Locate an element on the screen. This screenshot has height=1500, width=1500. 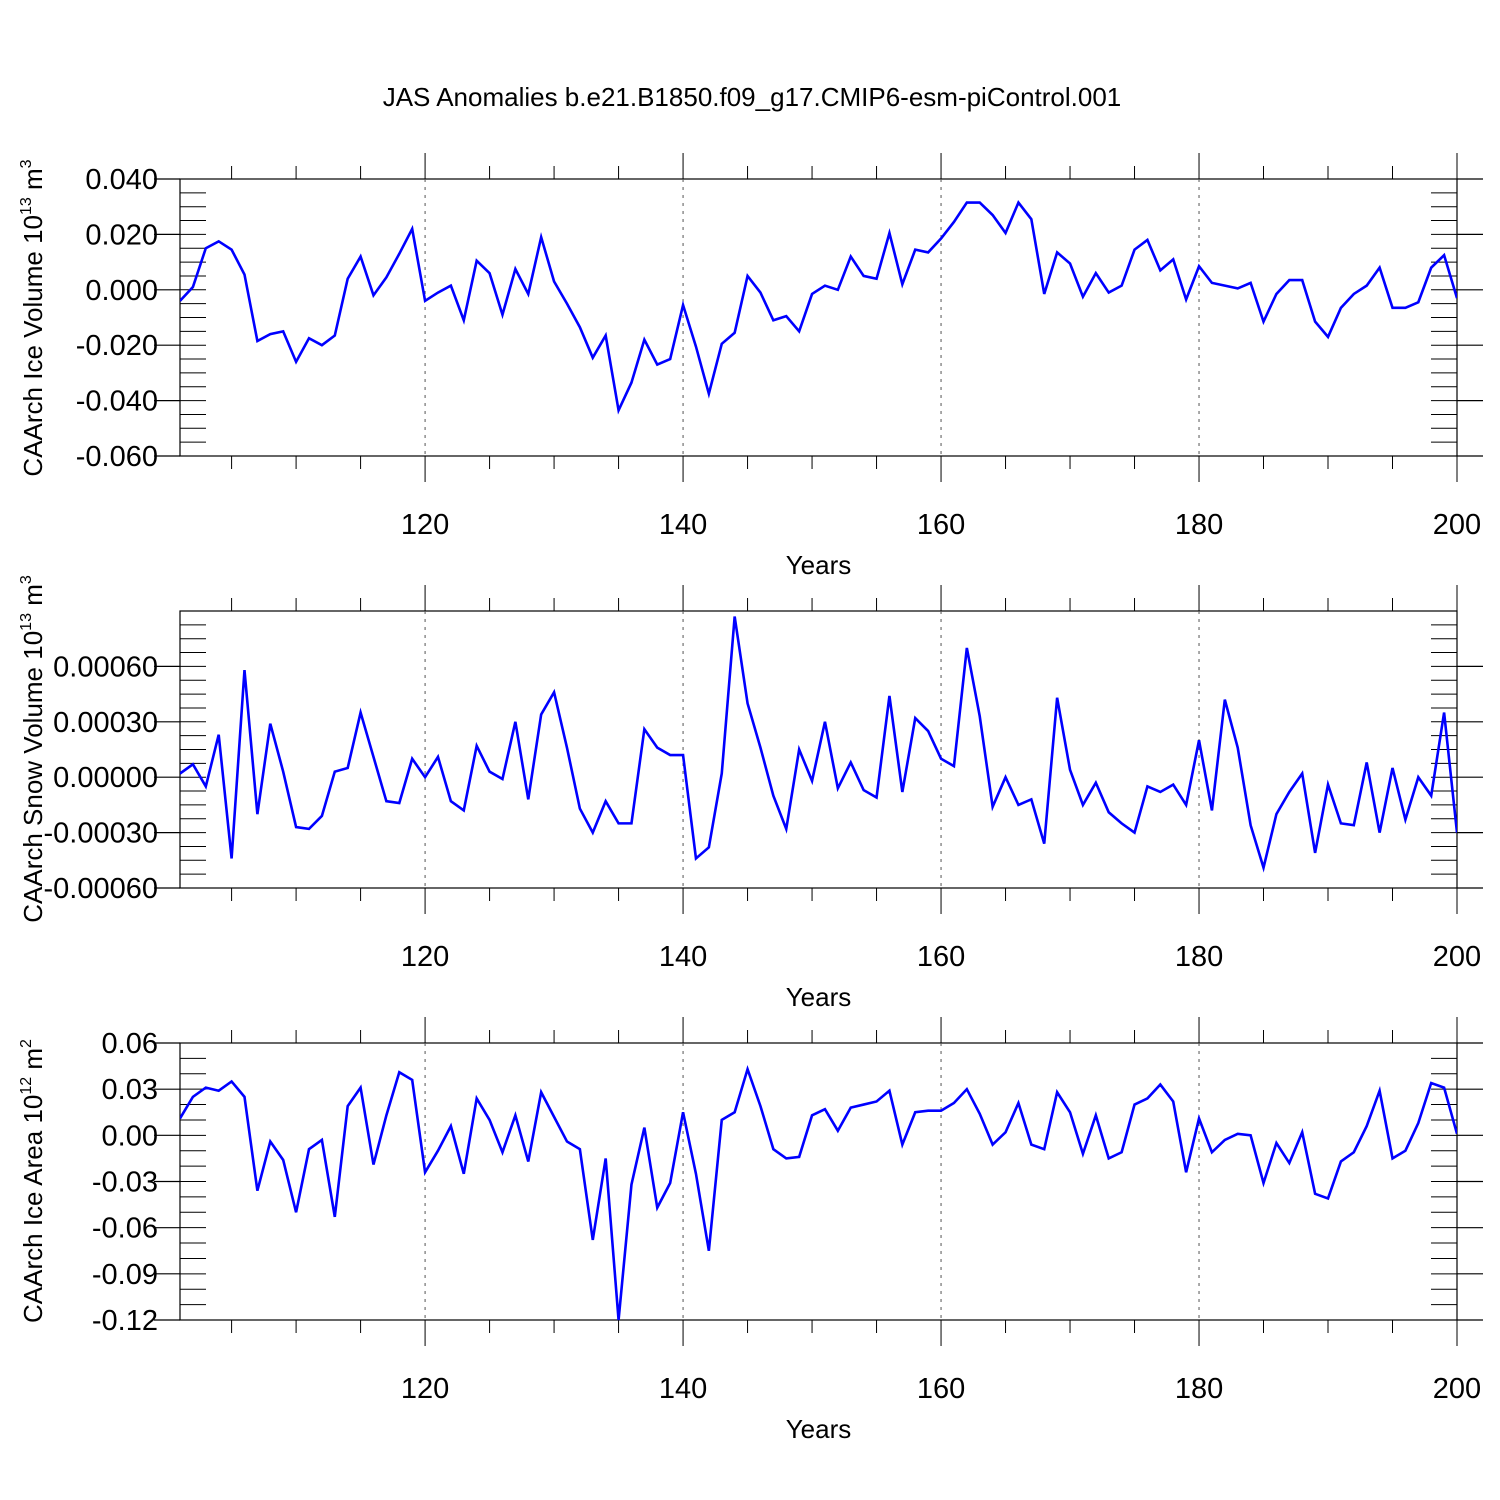
y-axis-title: CAArch Ice Area 1012 m2 is located at coordinates (33, 1181).